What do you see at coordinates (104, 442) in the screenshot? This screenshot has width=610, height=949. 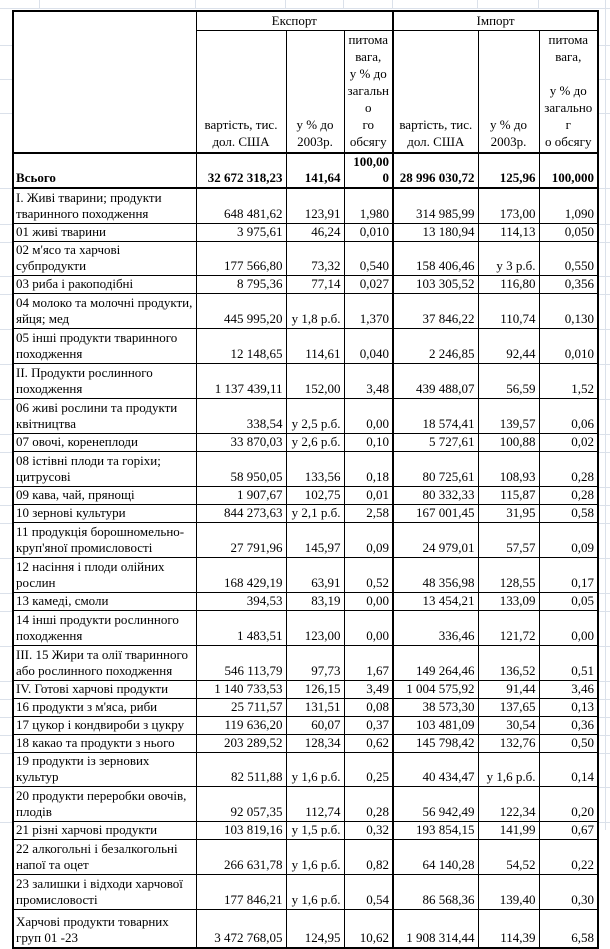 I see `row-label-cell: 07 овочі, коренеплоди` at bounding box center [104, 442].